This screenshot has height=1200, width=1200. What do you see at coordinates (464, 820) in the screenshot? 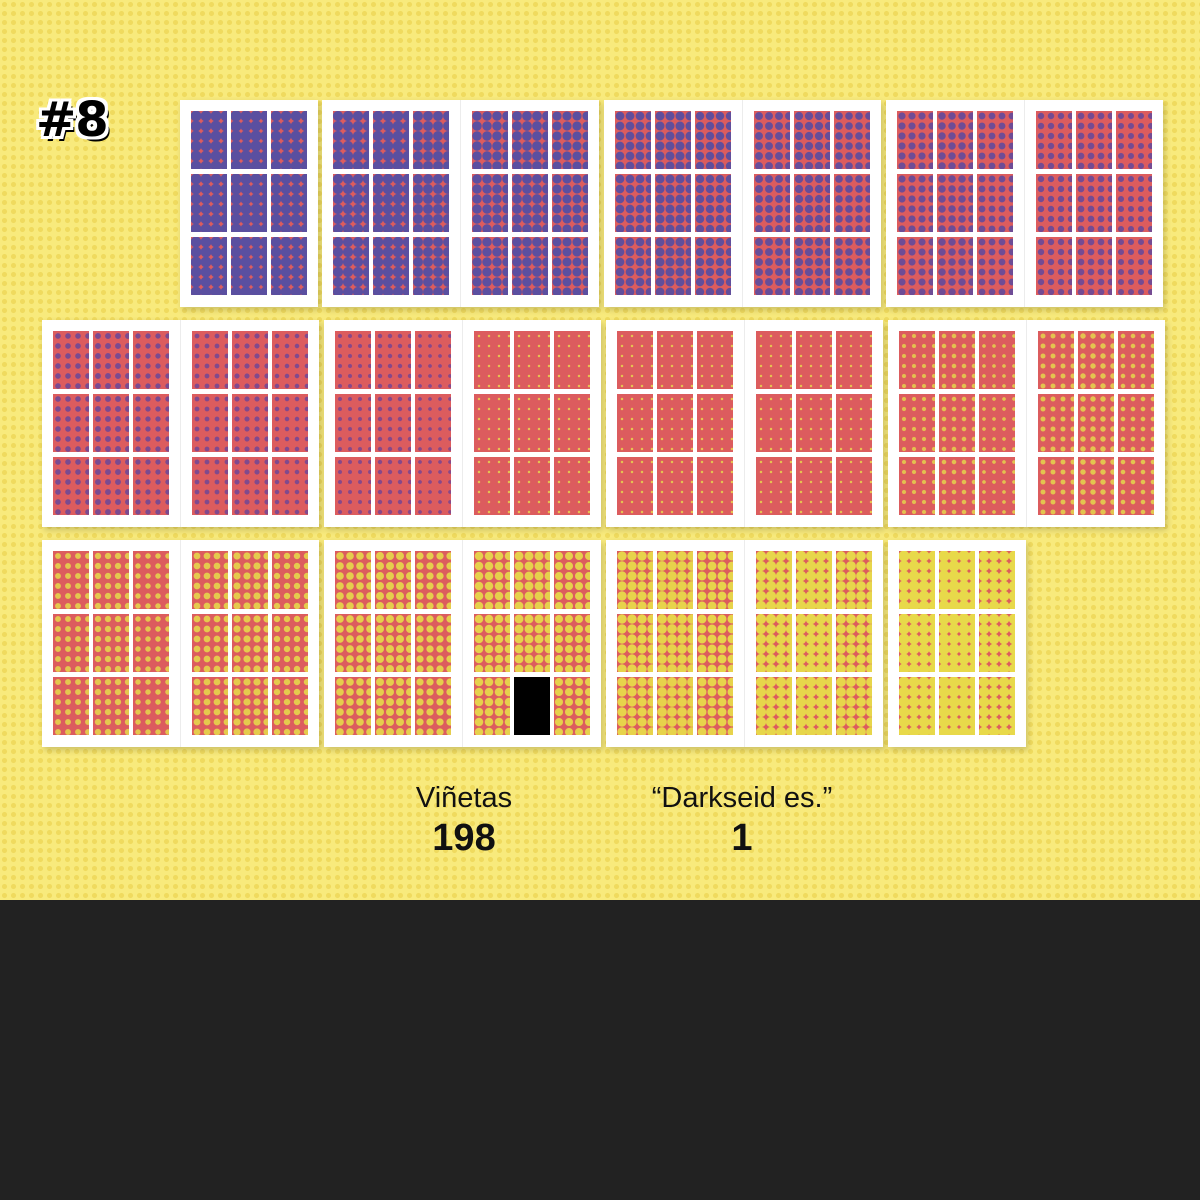
I see `panels-stat: Viñetas 198` at bounding box center [464, 820].